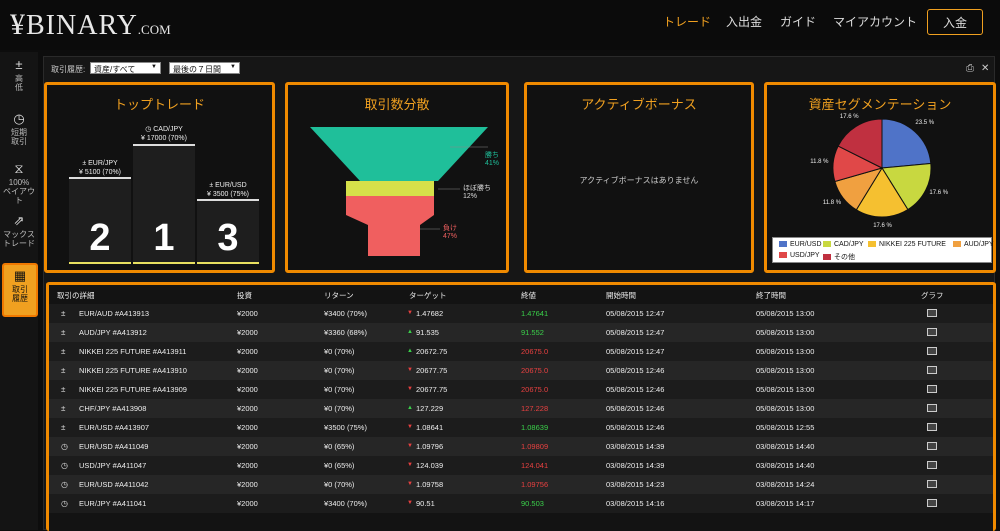 The height and width of the screenshot is (531, 1000). Describe the element at coordinates (133, 351) in the screenshot. I see `trade-detail: NIKKEI 225 FUTURE #A413911` at that location.